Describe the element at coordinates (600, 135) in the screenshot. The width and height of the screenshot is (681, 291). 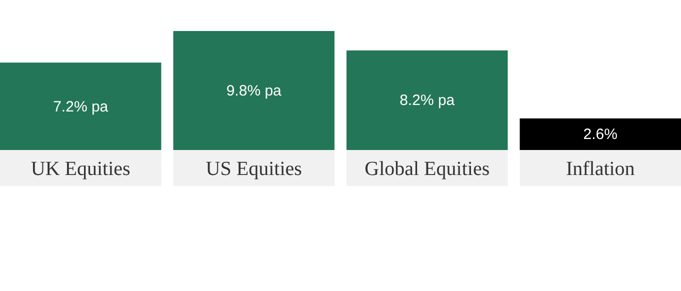
I see `data-label: 2.6%` at that location.